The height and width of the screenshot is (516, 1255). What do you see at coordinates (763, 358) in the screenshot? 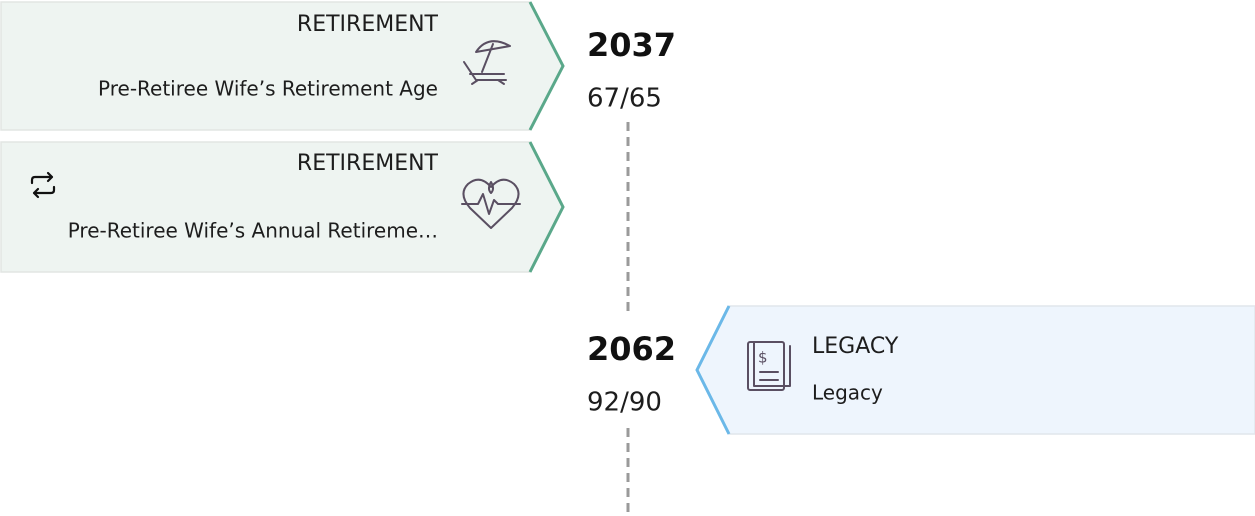
I see `dollar-sign: $` at bounding box center [763, 358].